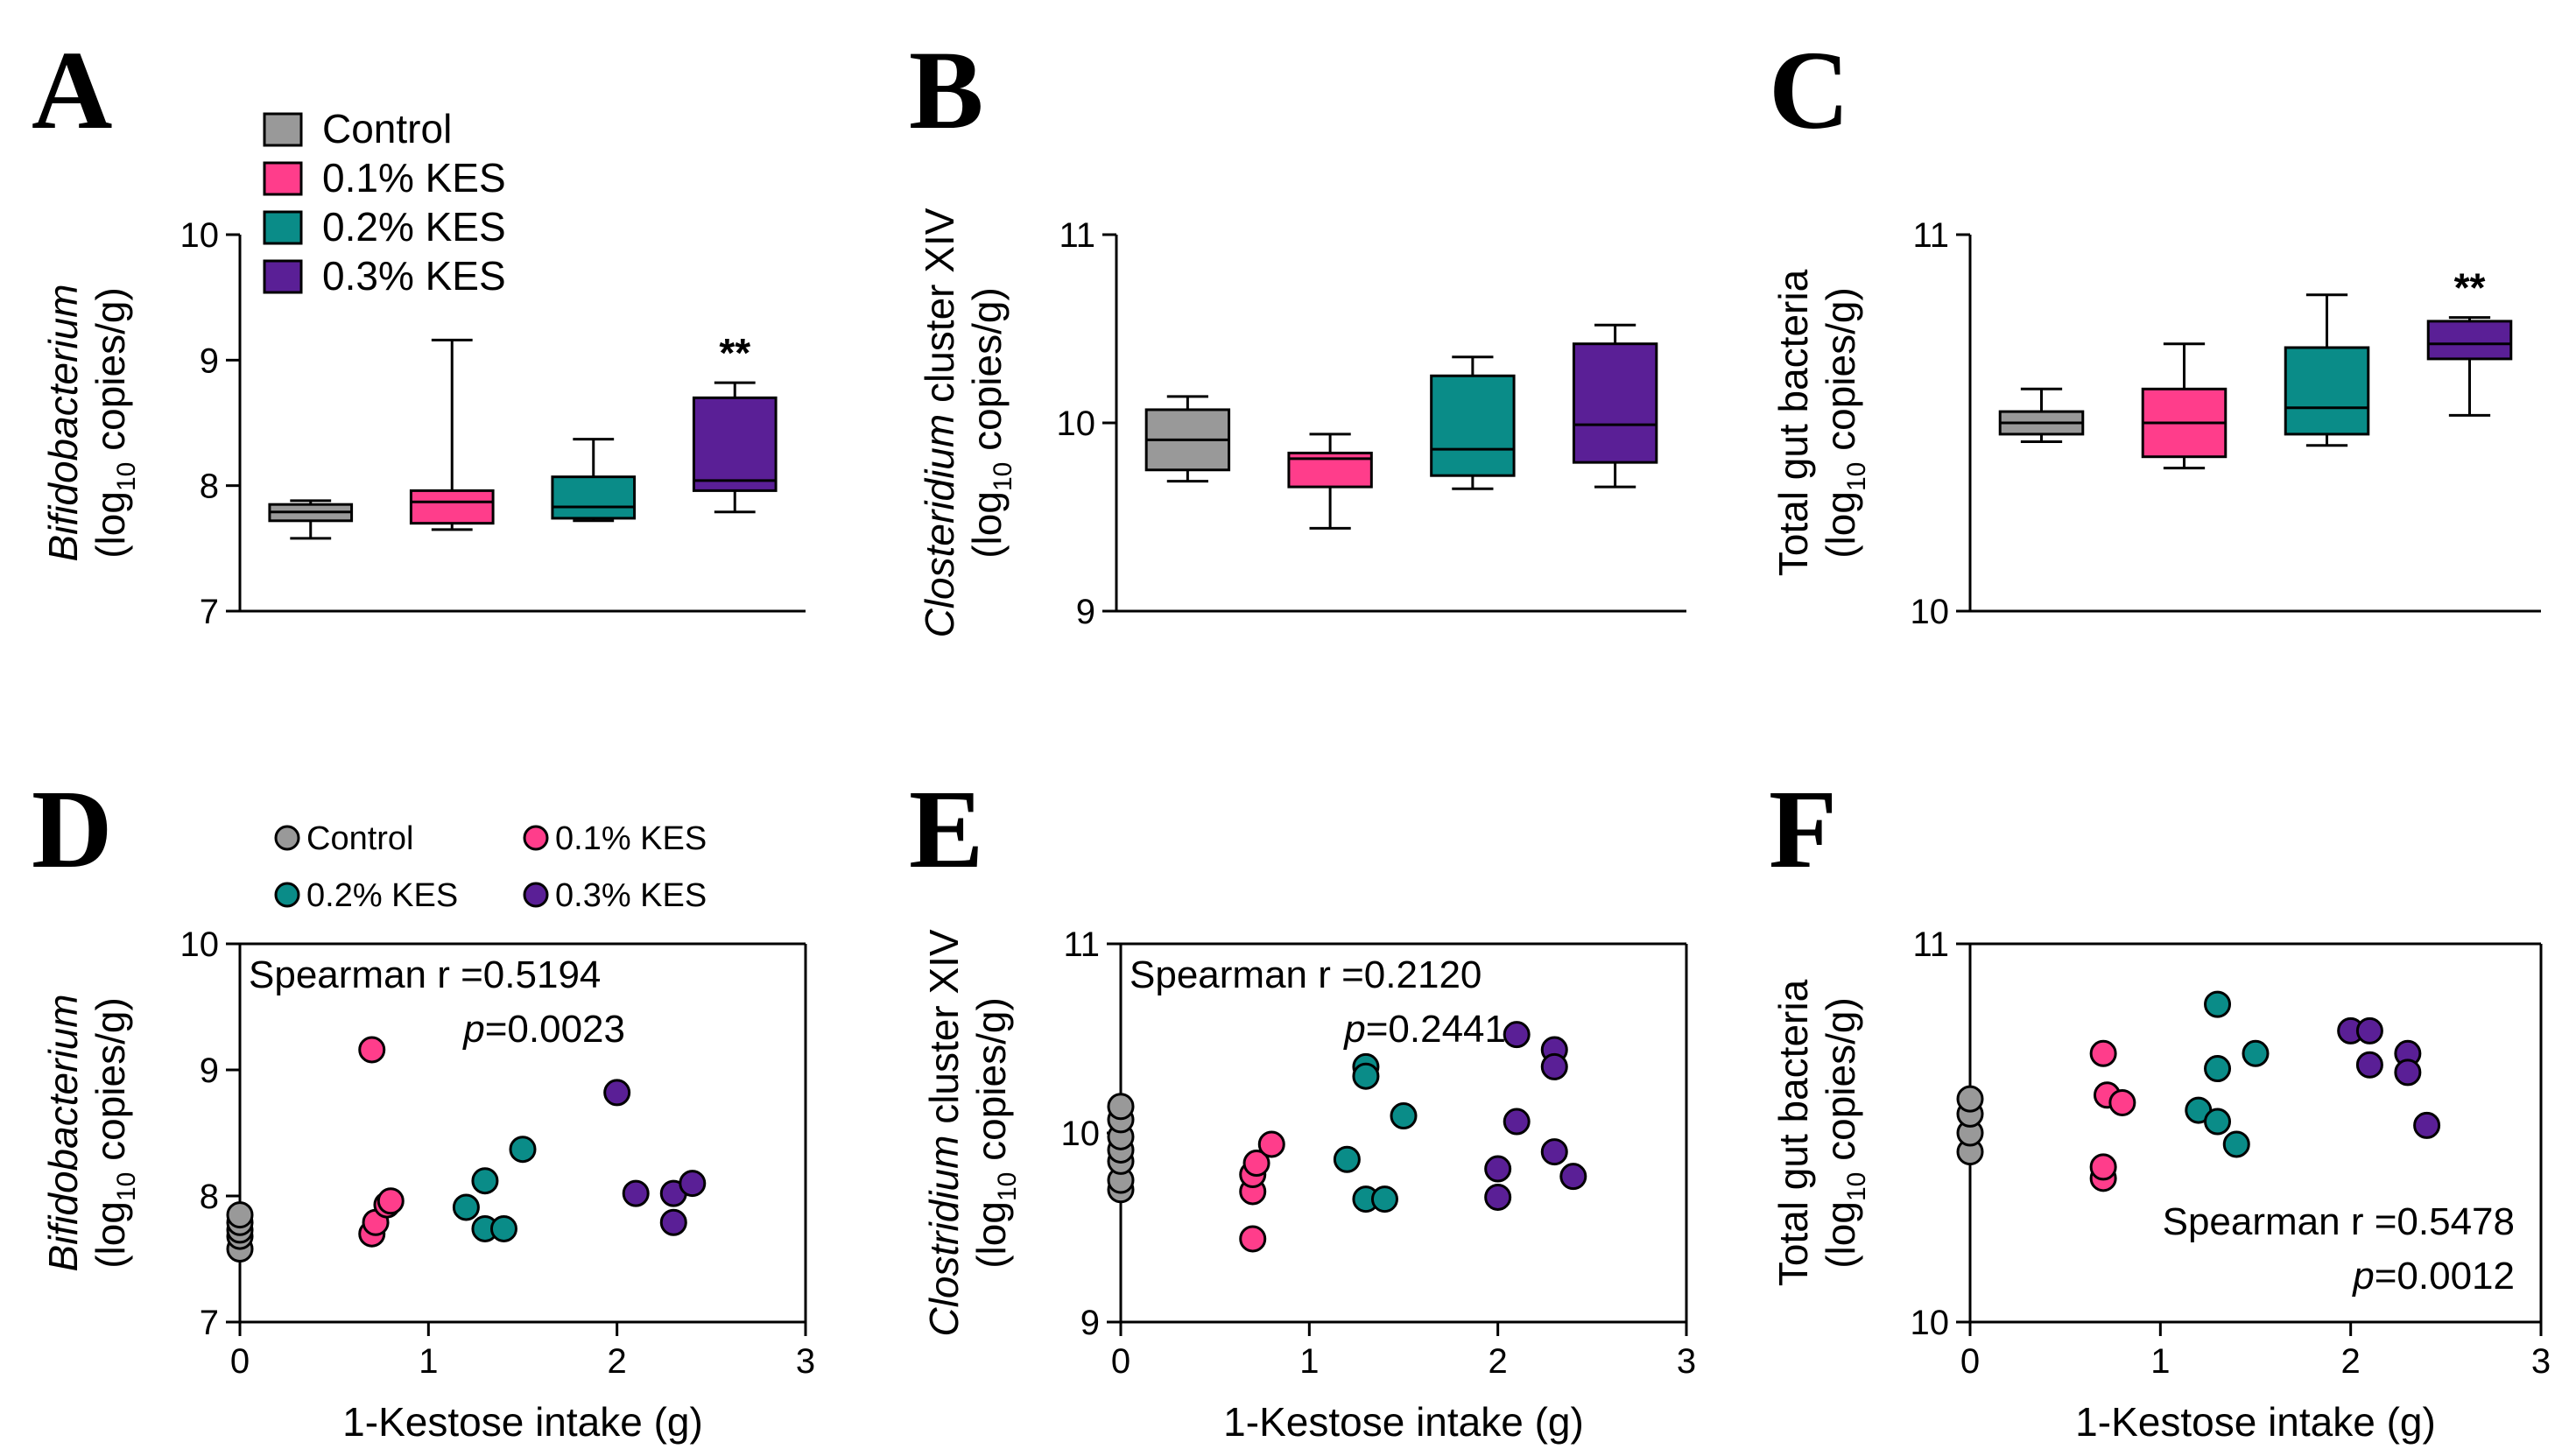  What do you see at coordinates (944, 1032) in the screenshot?
I see `y-axis-title-rest: cluster XIV` at bounding box center [944, 1032].